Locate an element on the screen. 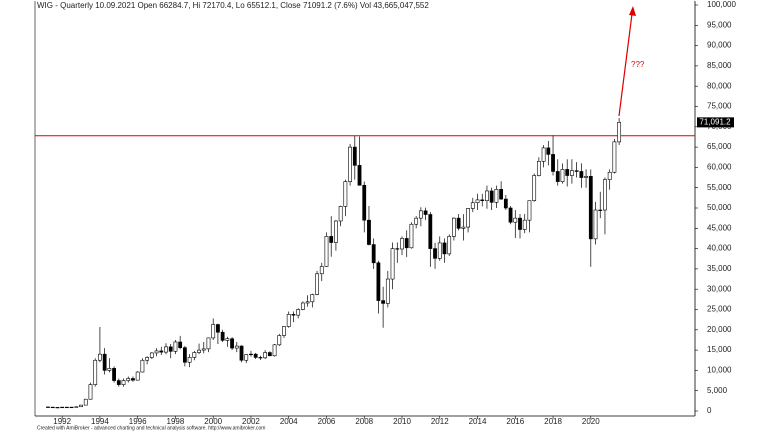 Image resolution: width=768 pixels, height=432 pixels. y-tick-label: 15,000 is located at coordinates (719, 349).